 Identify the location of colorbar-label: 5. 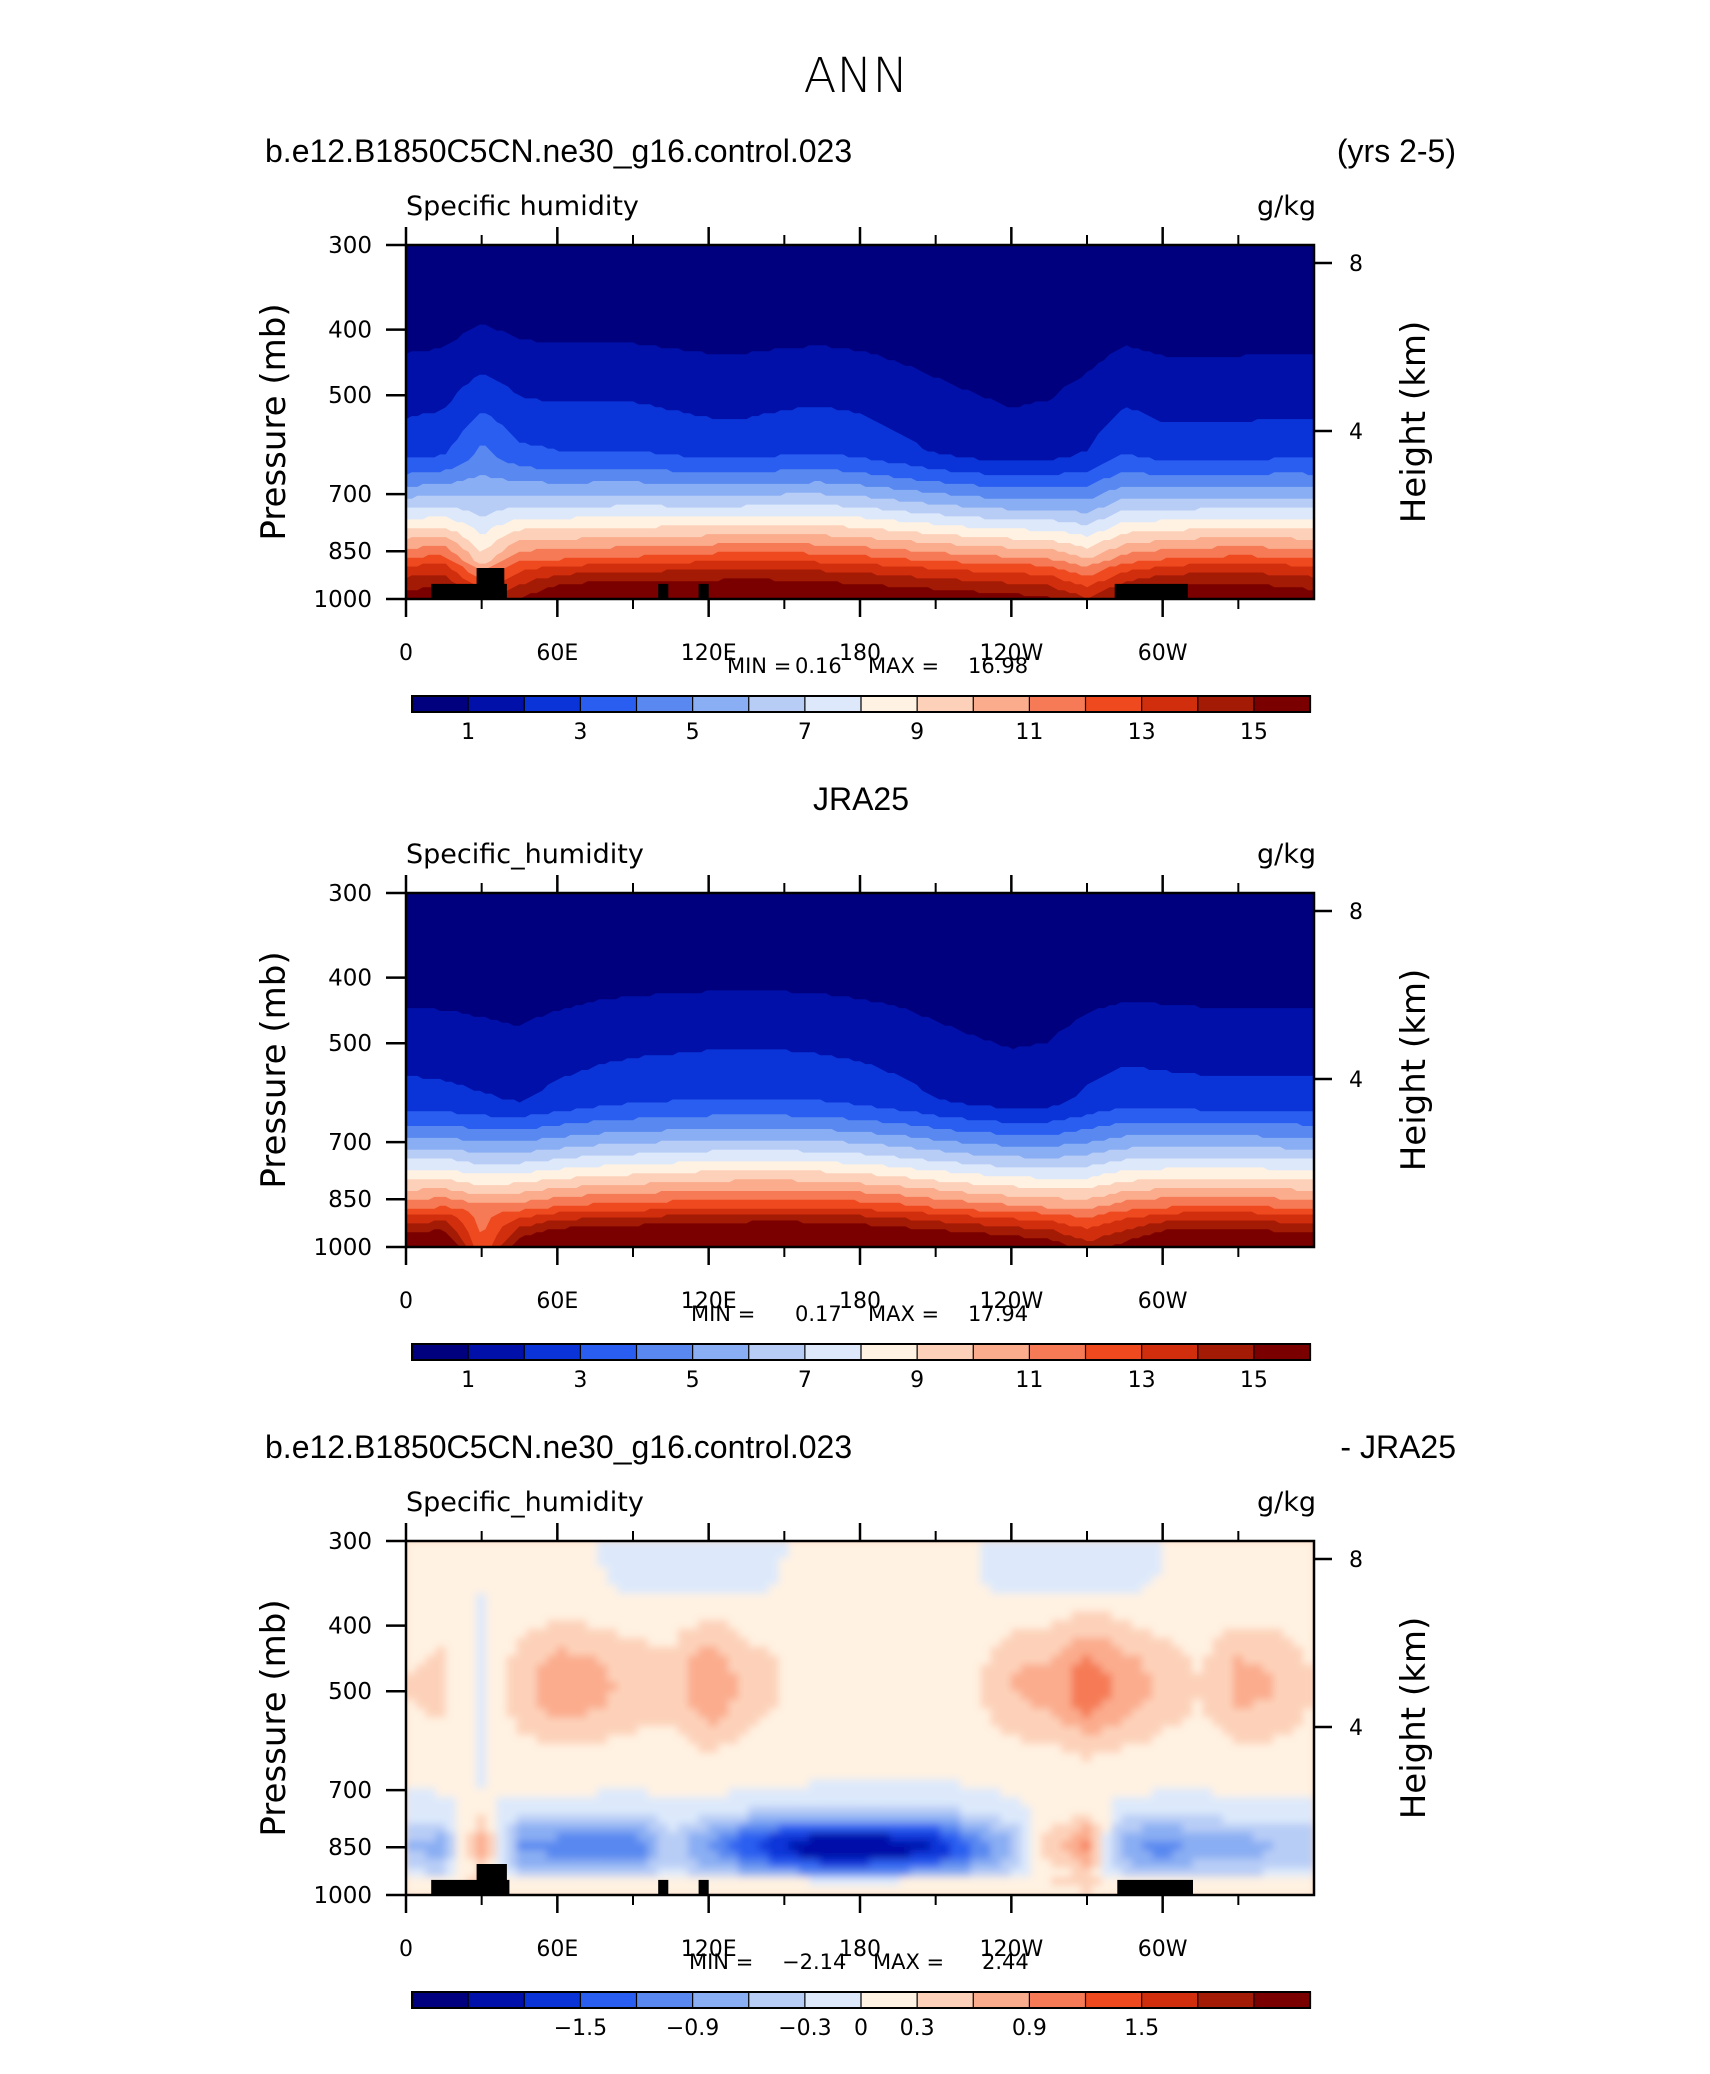
(693, 1380).